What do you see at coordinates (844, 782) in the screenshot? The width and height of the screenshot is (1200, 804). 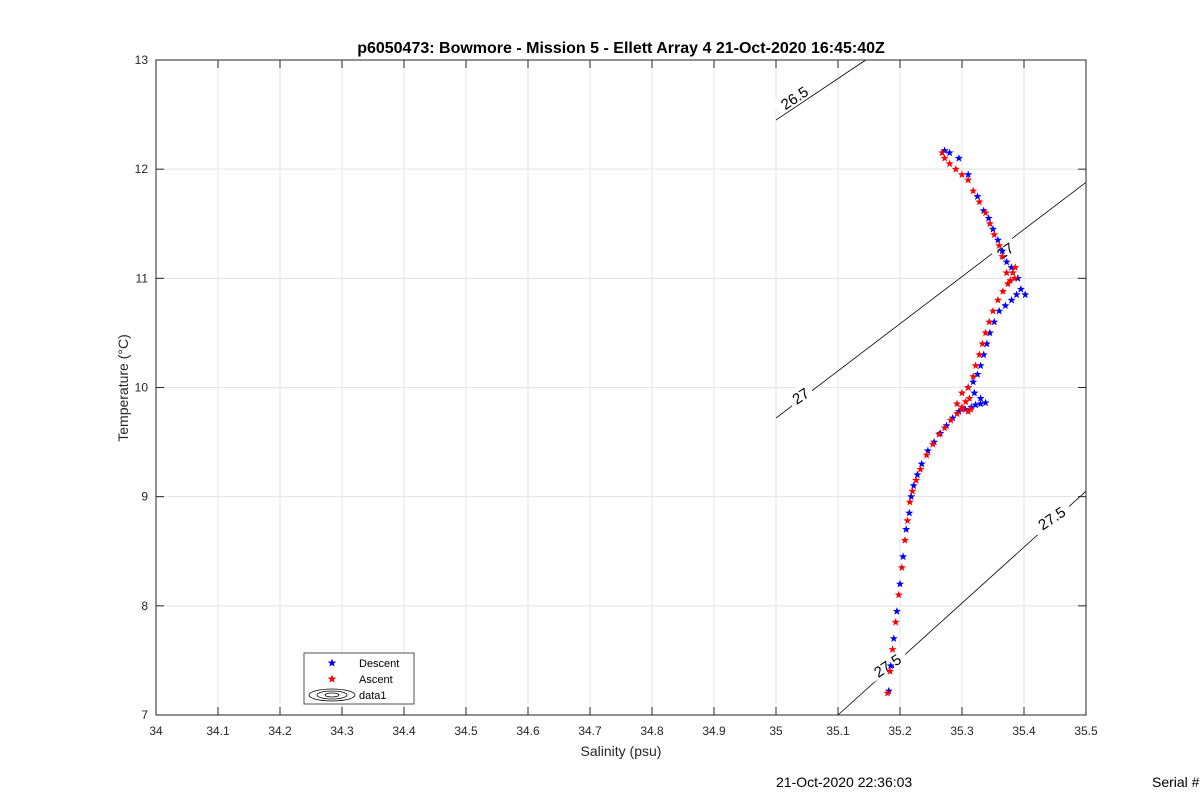 I see `footer-timestamp: 21-Oct-2020 22:36:03` at bounding box center [844, 782].